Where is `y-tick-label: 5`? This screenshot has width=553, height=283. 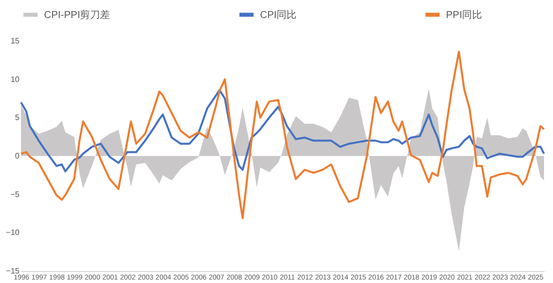 y-tick-label: 5 is located at coordinates (17, 117).